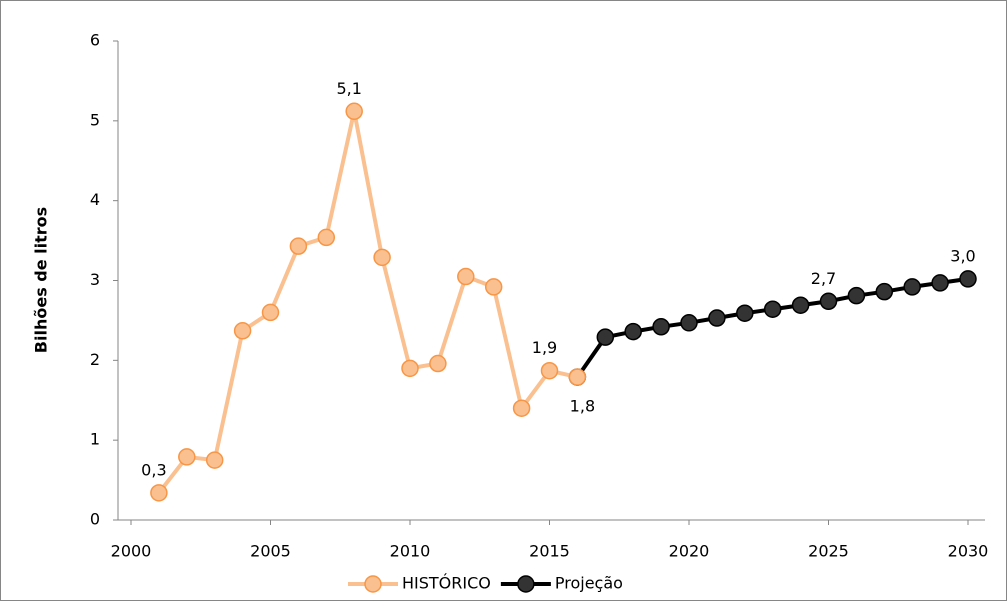 The width and height of the screenshot is (1008, 601). What do you see at coordinates (41, 280) in the screenshot?
I see `y-axis-label: Bilhões de litros` at bounding box center [41, 280].